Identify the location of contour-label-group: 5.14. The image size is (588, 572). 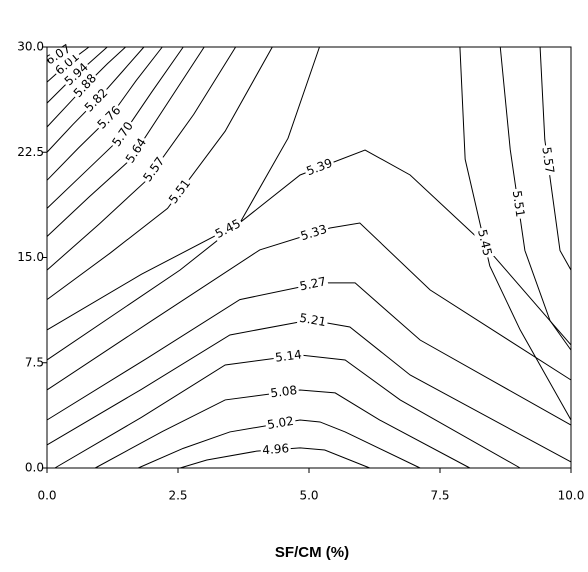
(288, 356).